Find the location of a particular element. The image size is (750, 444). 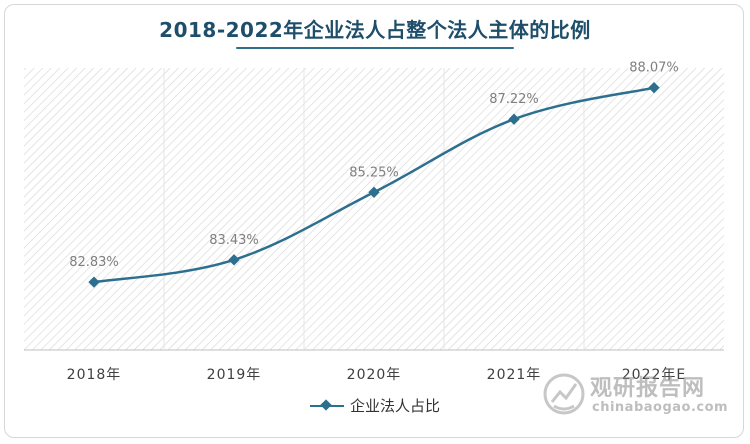

legend-item: 企业法人占比 is located at coordinates (374, 405).